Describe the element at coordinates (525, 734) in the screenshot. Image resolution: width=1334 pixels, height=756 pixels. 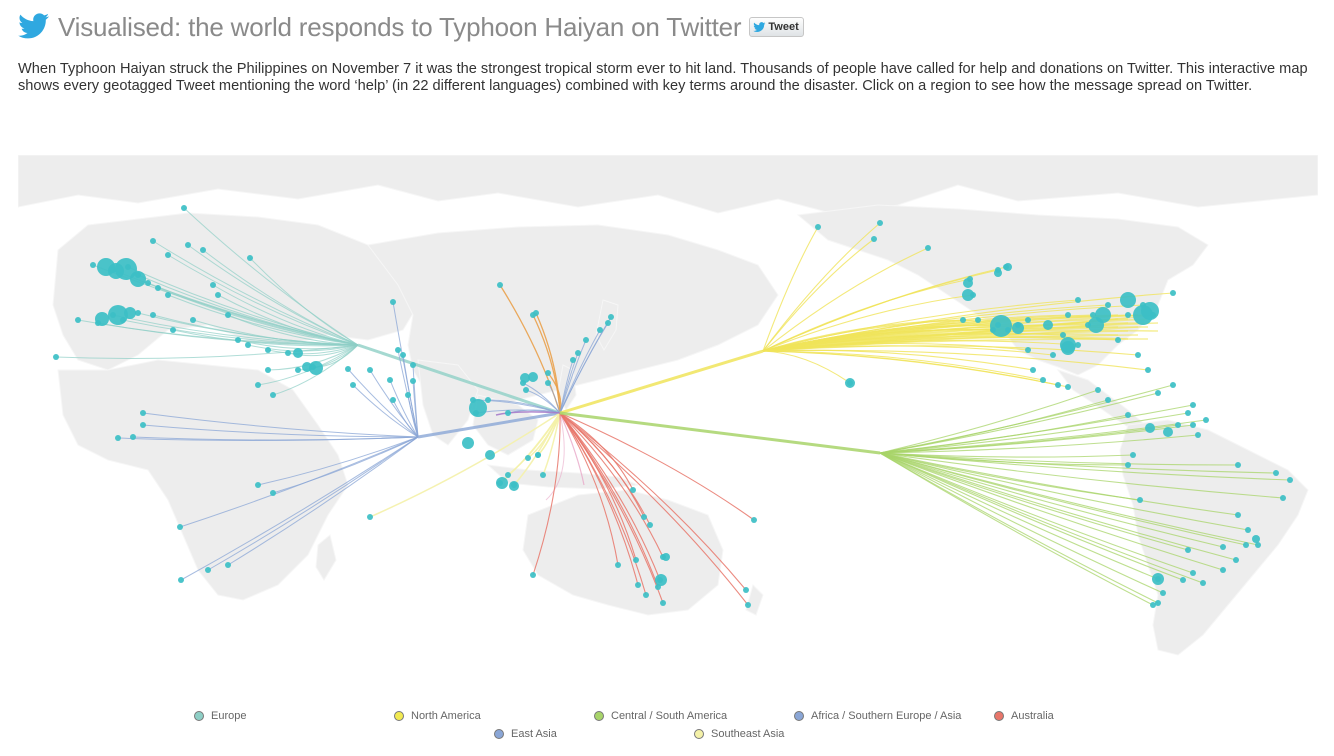
I see `legend-item-east-asia: East Asia` at that location.